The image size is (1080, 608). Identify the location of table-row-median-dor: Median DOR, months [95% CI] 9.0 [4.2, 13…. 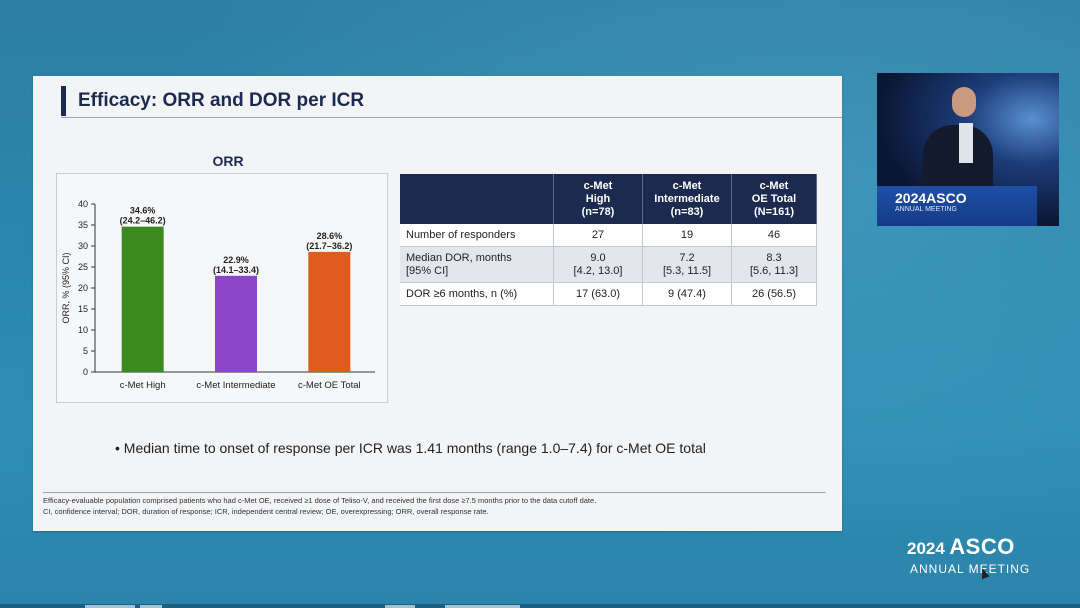
(608, 264).